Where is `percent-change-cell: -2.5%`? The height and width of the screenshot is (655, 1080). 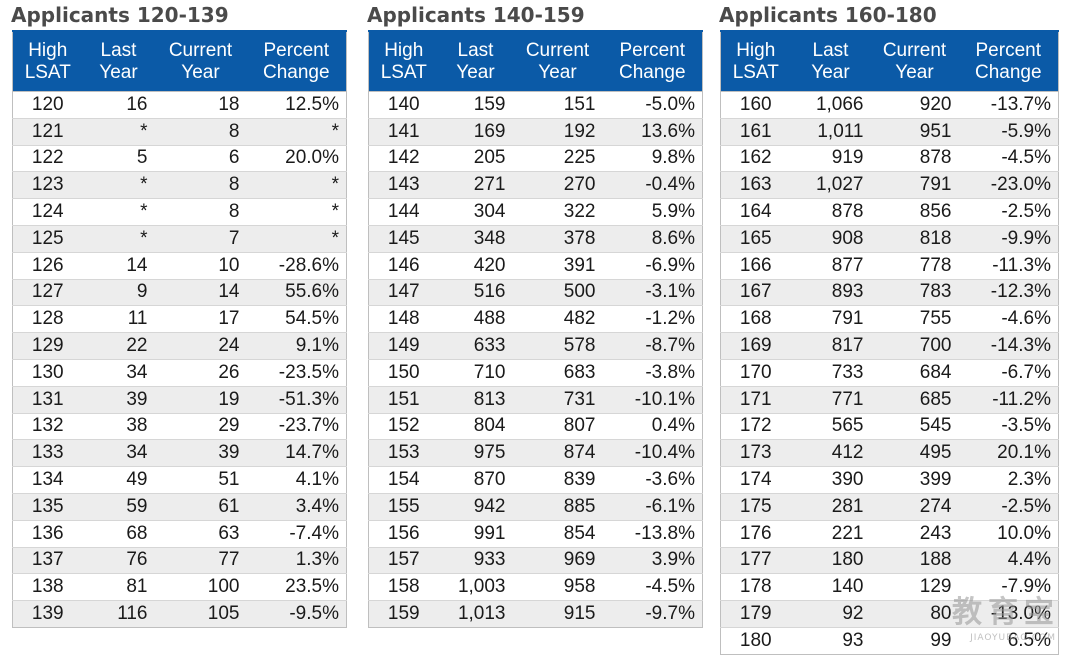 percent-change-cell: -2.5% is located at coordinates (1008, 506).